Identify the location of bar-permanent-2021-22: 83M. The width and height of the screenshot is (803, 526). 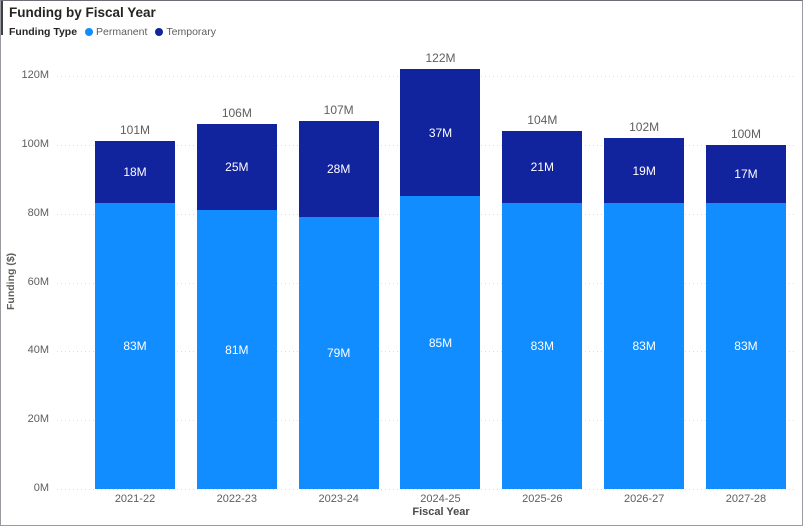
(135, 346).